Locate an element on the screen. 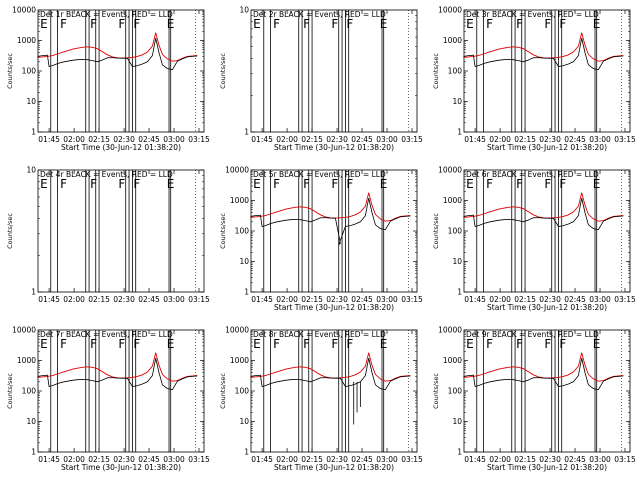 The height and width of the screenshot is (480, 640). panel-title: Det 6r BLACK = Events, RED = LLD is located at coordinates (532, 174).